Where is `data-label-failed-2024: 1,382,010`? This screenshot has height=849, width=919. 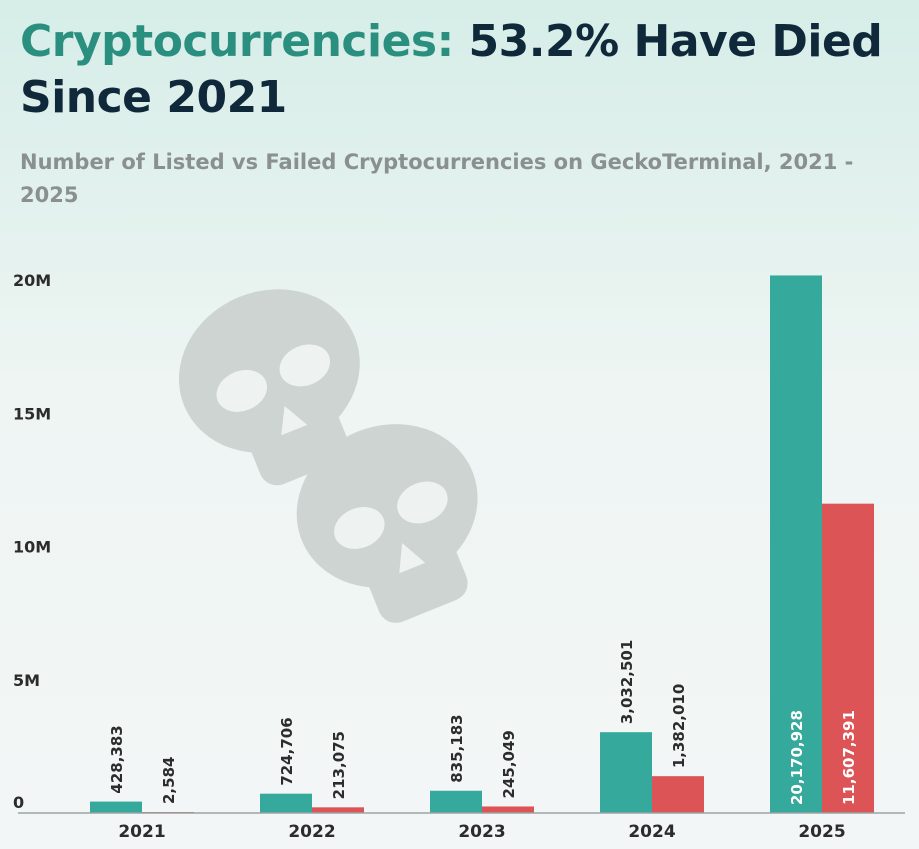 data-label-failed-2024: 1,382,010 is located at coordinates (679, 726).